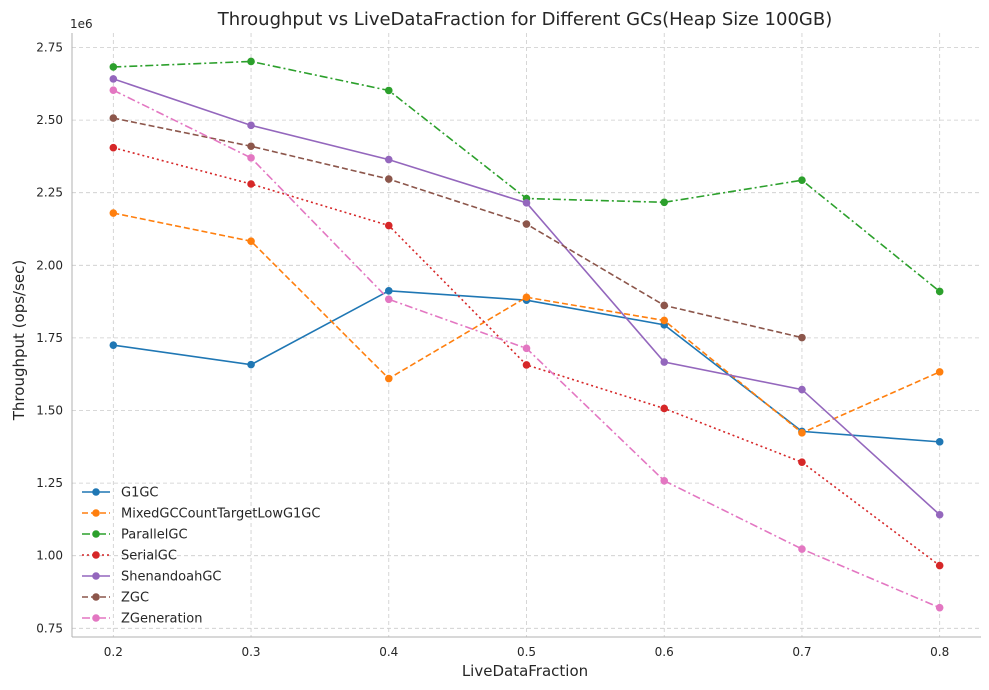 This screenshot has height=690, width=989. Describe the element at coordinates (664, 652) in the screenshot. I see `x-tick-label: 0.6` at that location.